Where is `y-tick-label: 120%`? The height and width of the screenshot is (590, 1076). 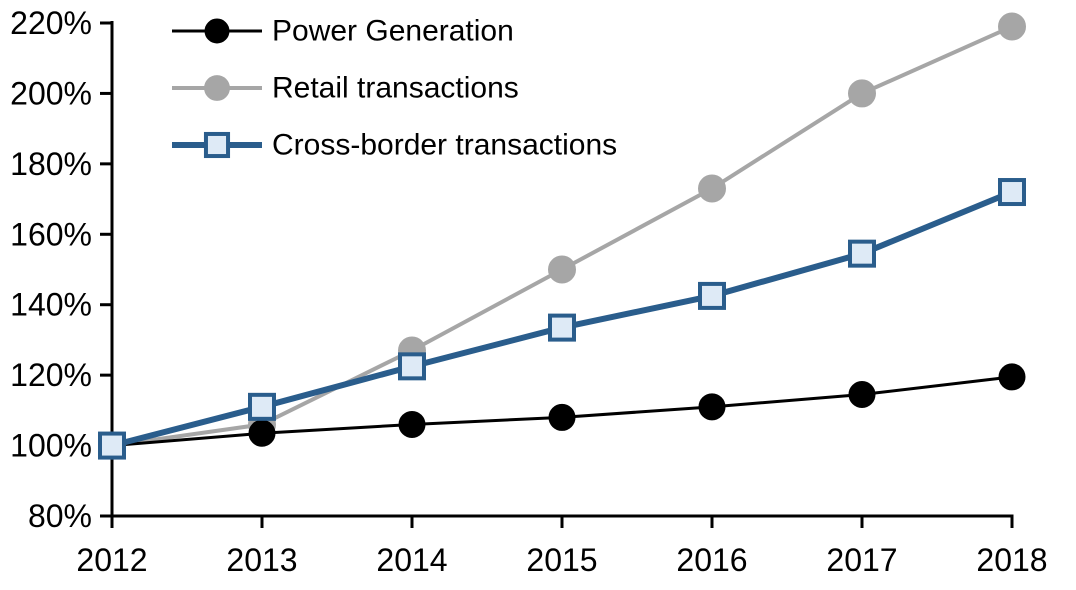
y-tick-label: 120% is located at coordinates (51, 375).